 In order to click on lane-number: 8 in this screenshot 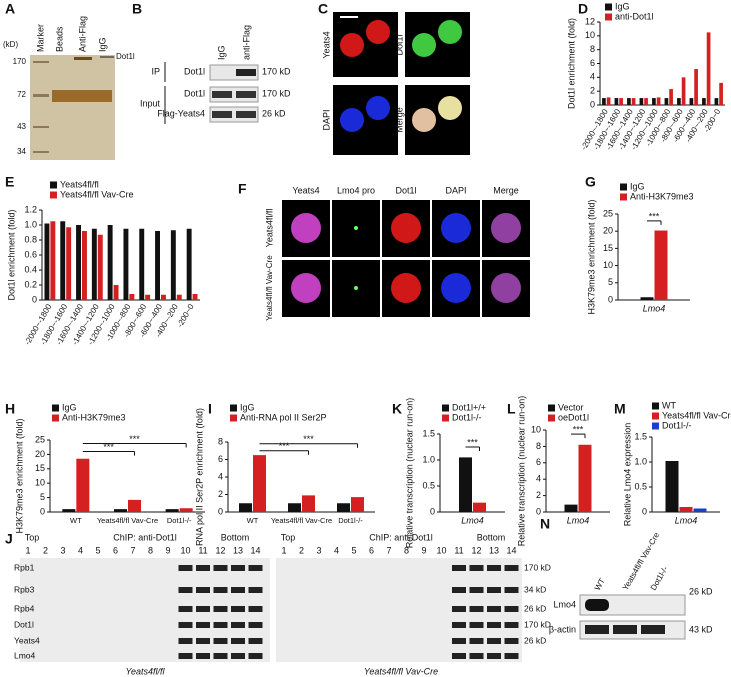, I will do `click(150, 550)`.